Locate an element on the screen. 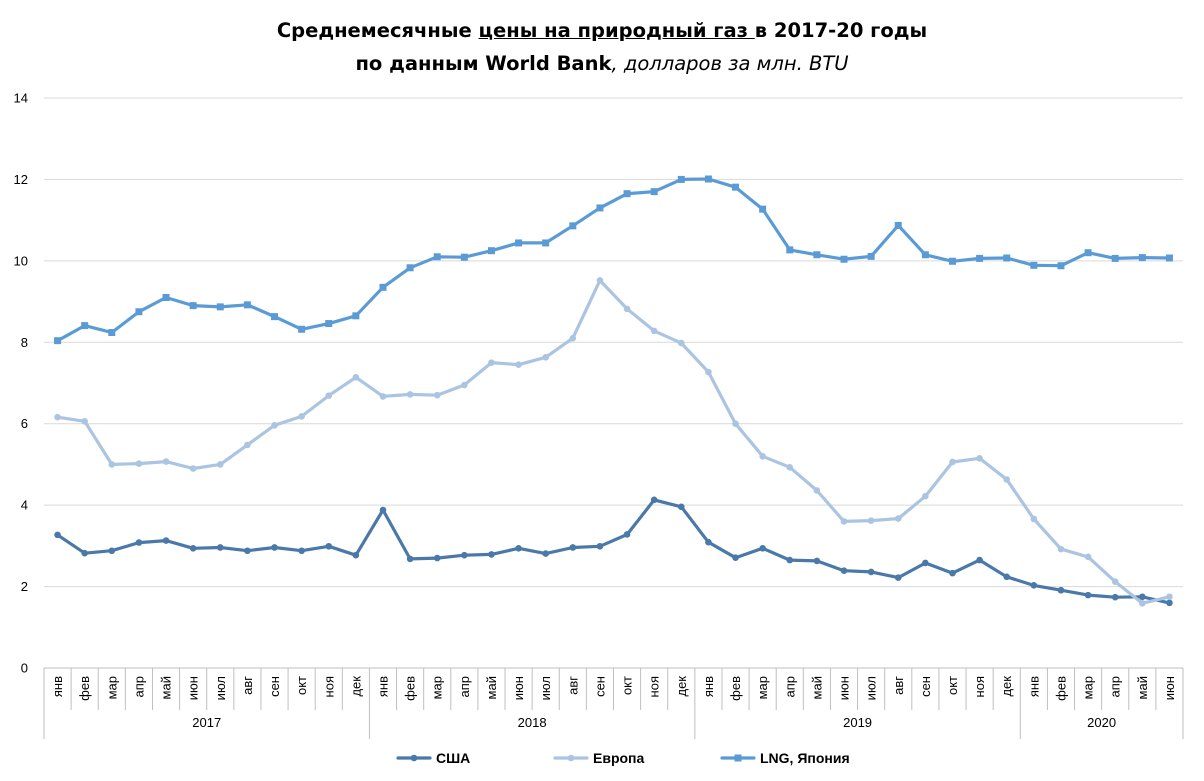 This screenshot has width=1204, height=781. y-tick-label: 6 is located at coordinates (24, 423).